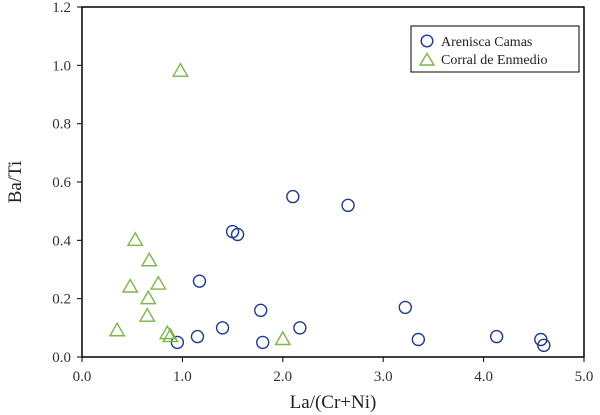 This screenshot has height=415, width=600. Describe the element at coordinates (61, 183) in the screenshot. I see `y-tick-label: 0.6` at that location.